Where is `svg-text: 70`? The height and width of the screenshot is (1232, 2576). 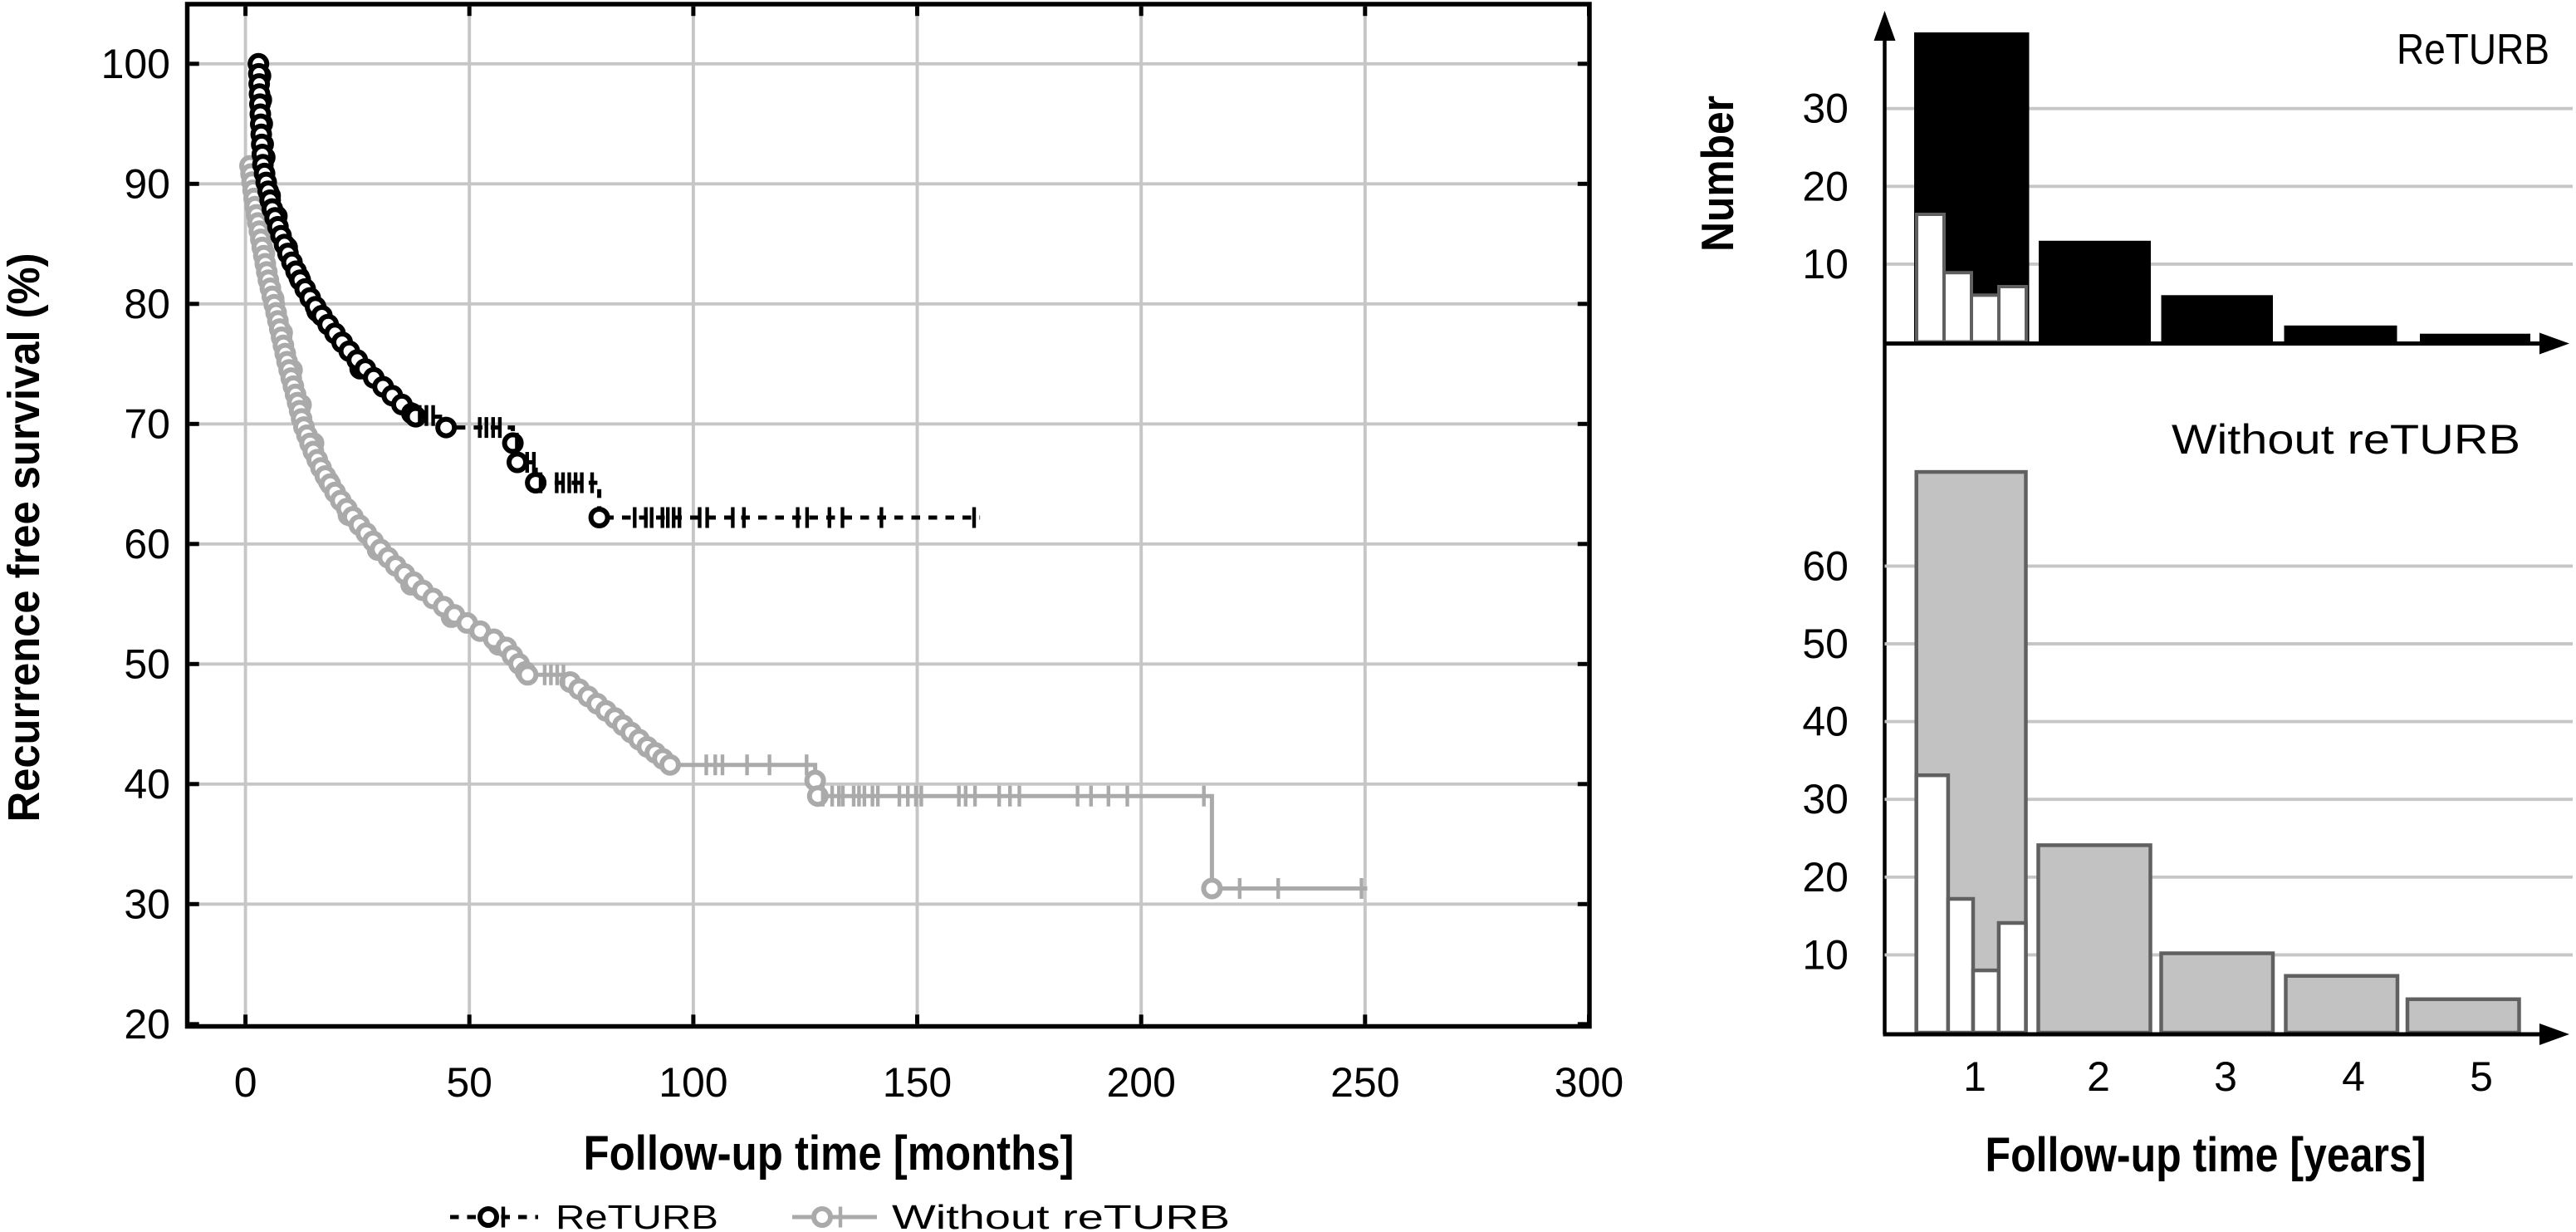 svg-text: 70 is located at coordinates (147, 423).